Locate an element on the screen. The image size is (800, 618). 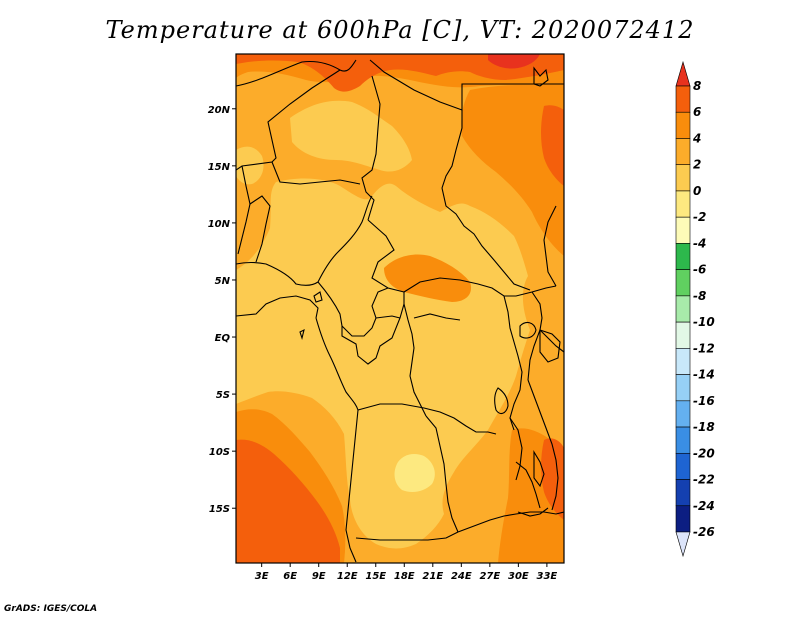
field-0-2-north is located at coordinates (351, 136).